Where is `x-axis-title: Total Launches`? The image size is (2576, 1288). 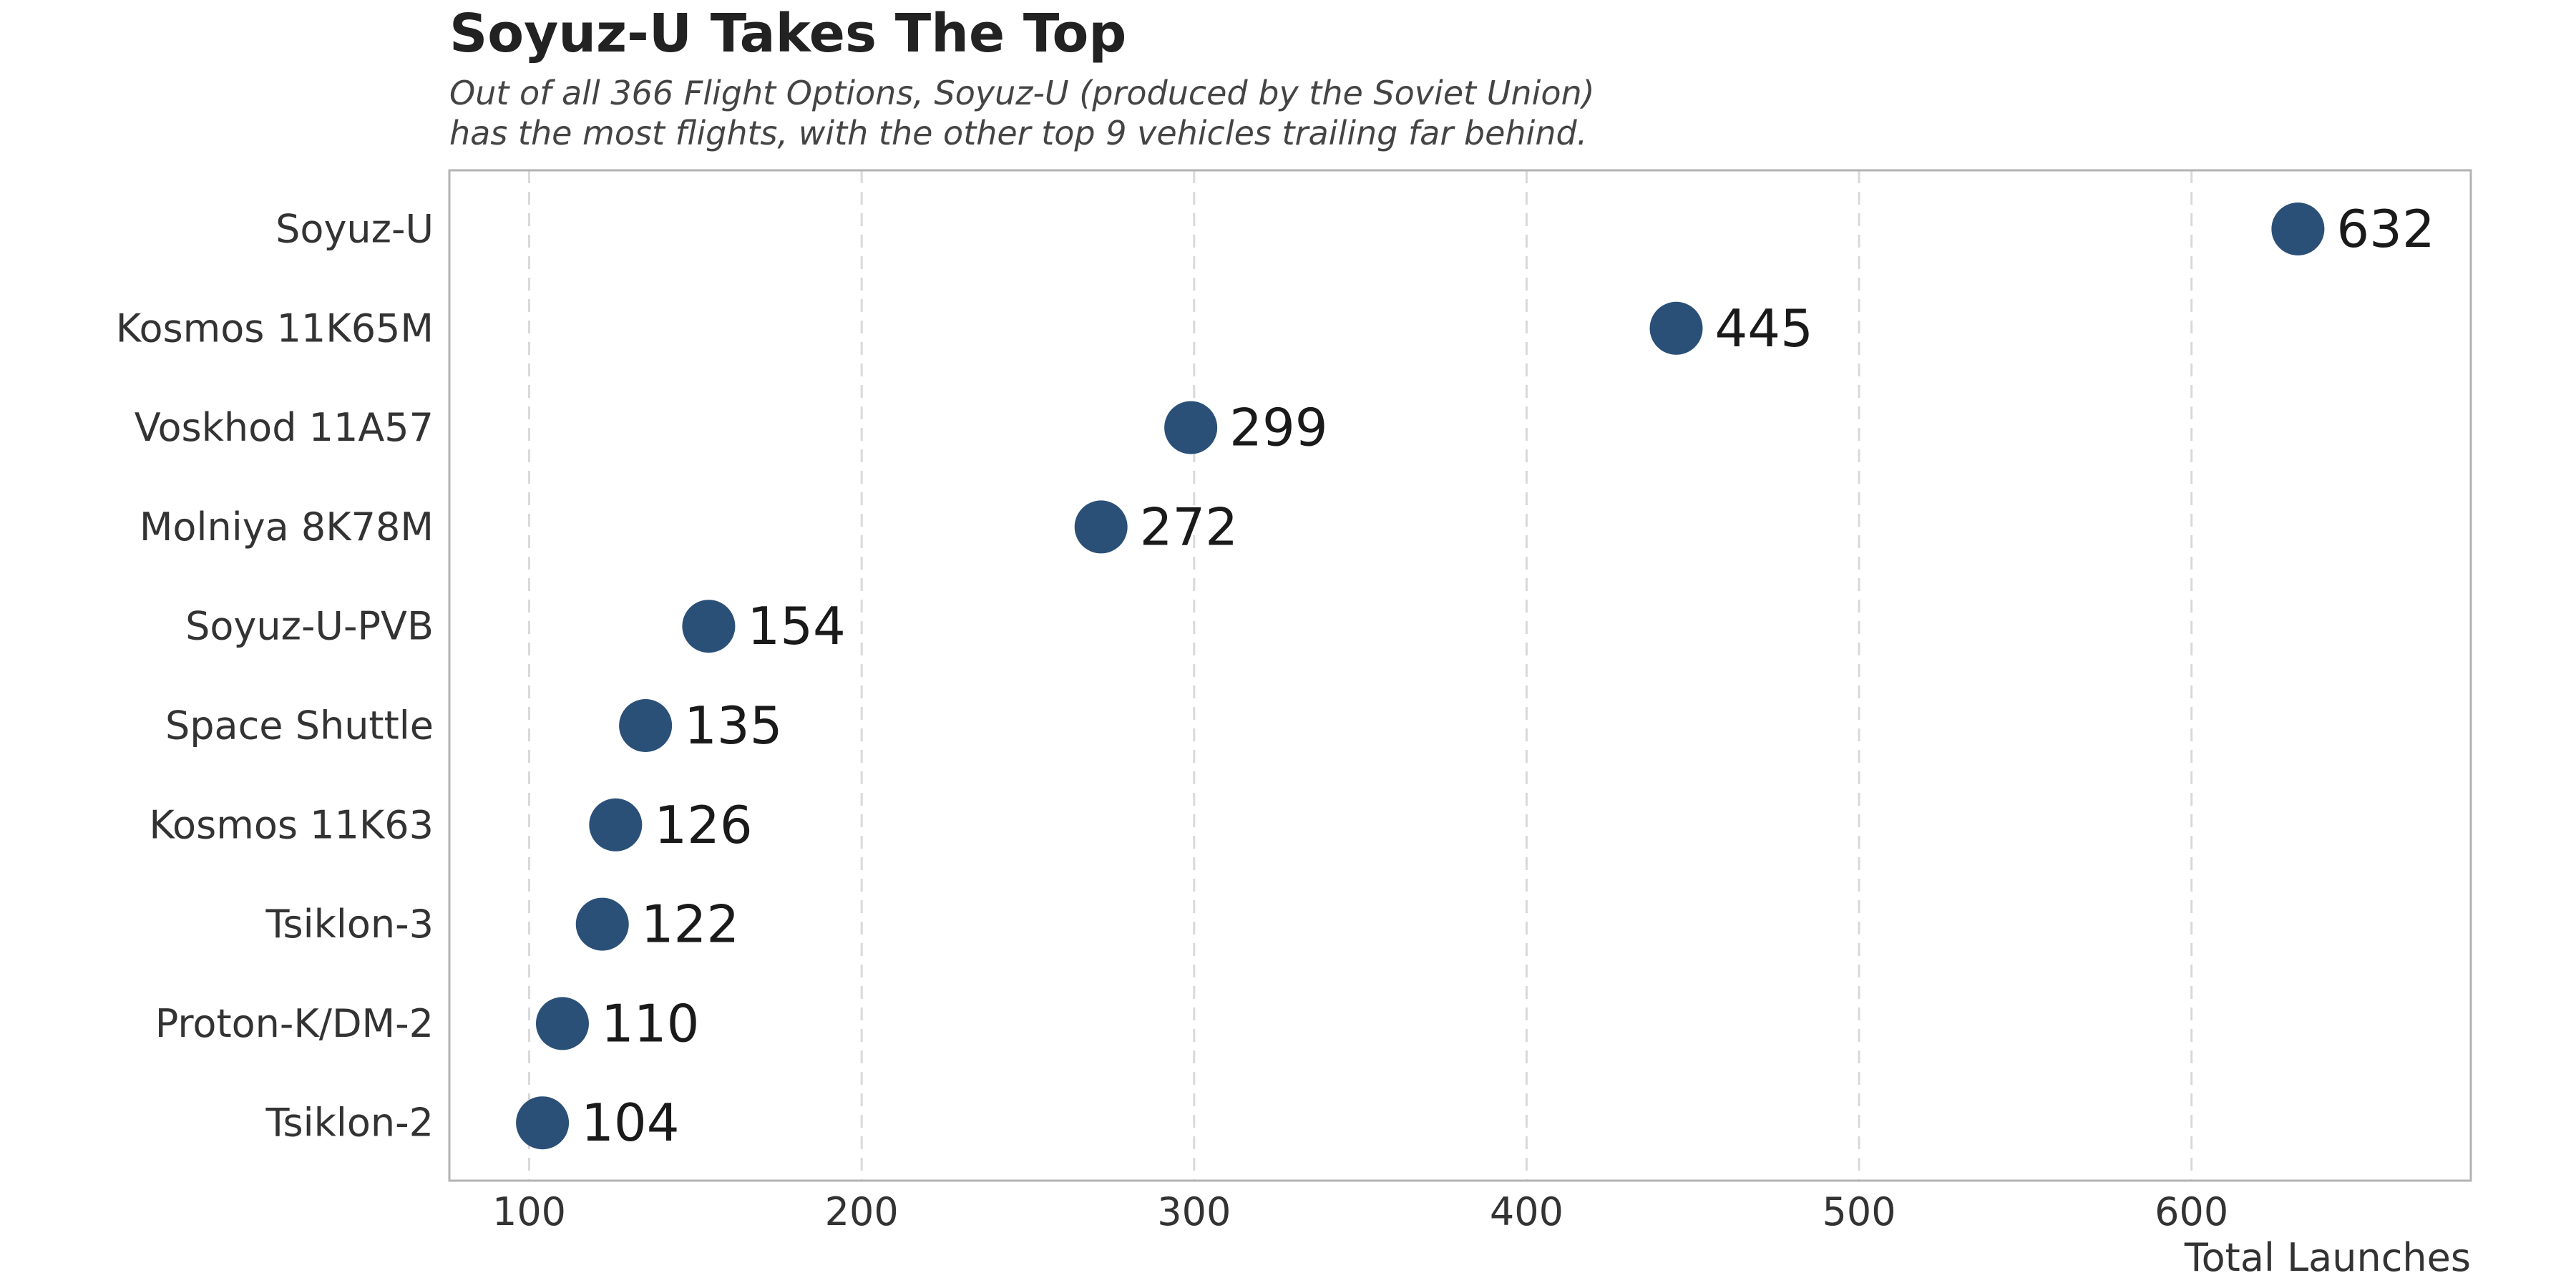 x-axis-title: Total Launches is located at coordinates (2327, 1257).